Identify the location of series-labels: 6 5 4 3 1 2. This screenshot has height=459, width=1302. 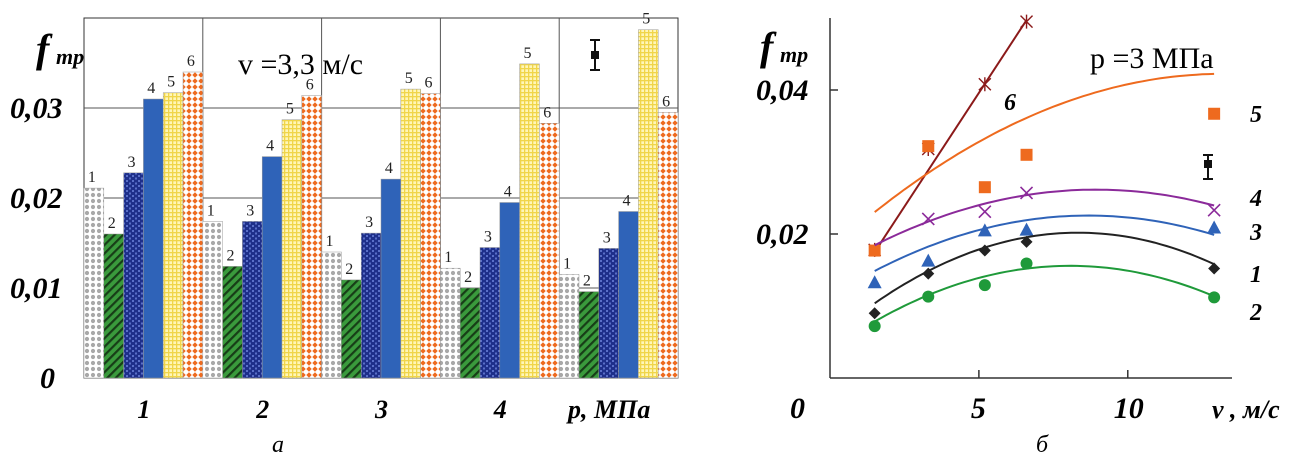
(1133, 208).